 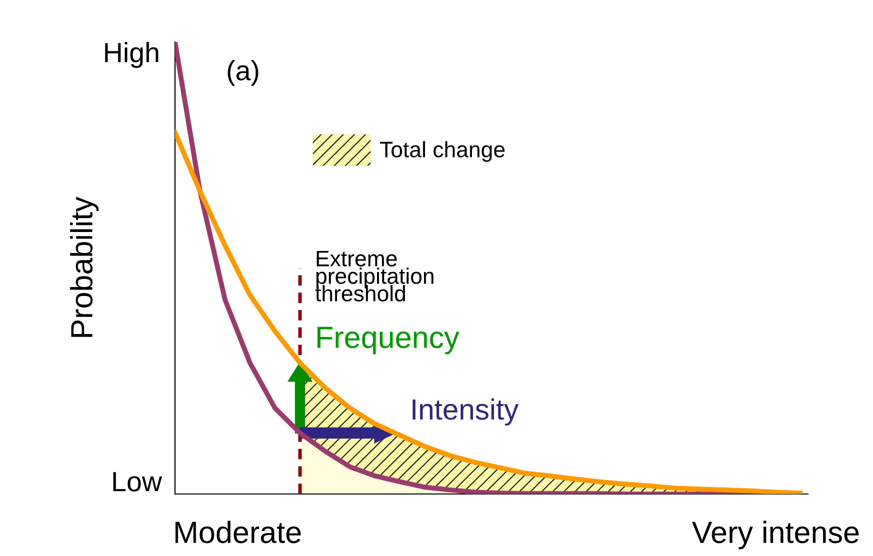 What do you see at coordinates (389, 340) in the screenshot?
I see `annotation: Frequency` at bounding box center [389, 340].